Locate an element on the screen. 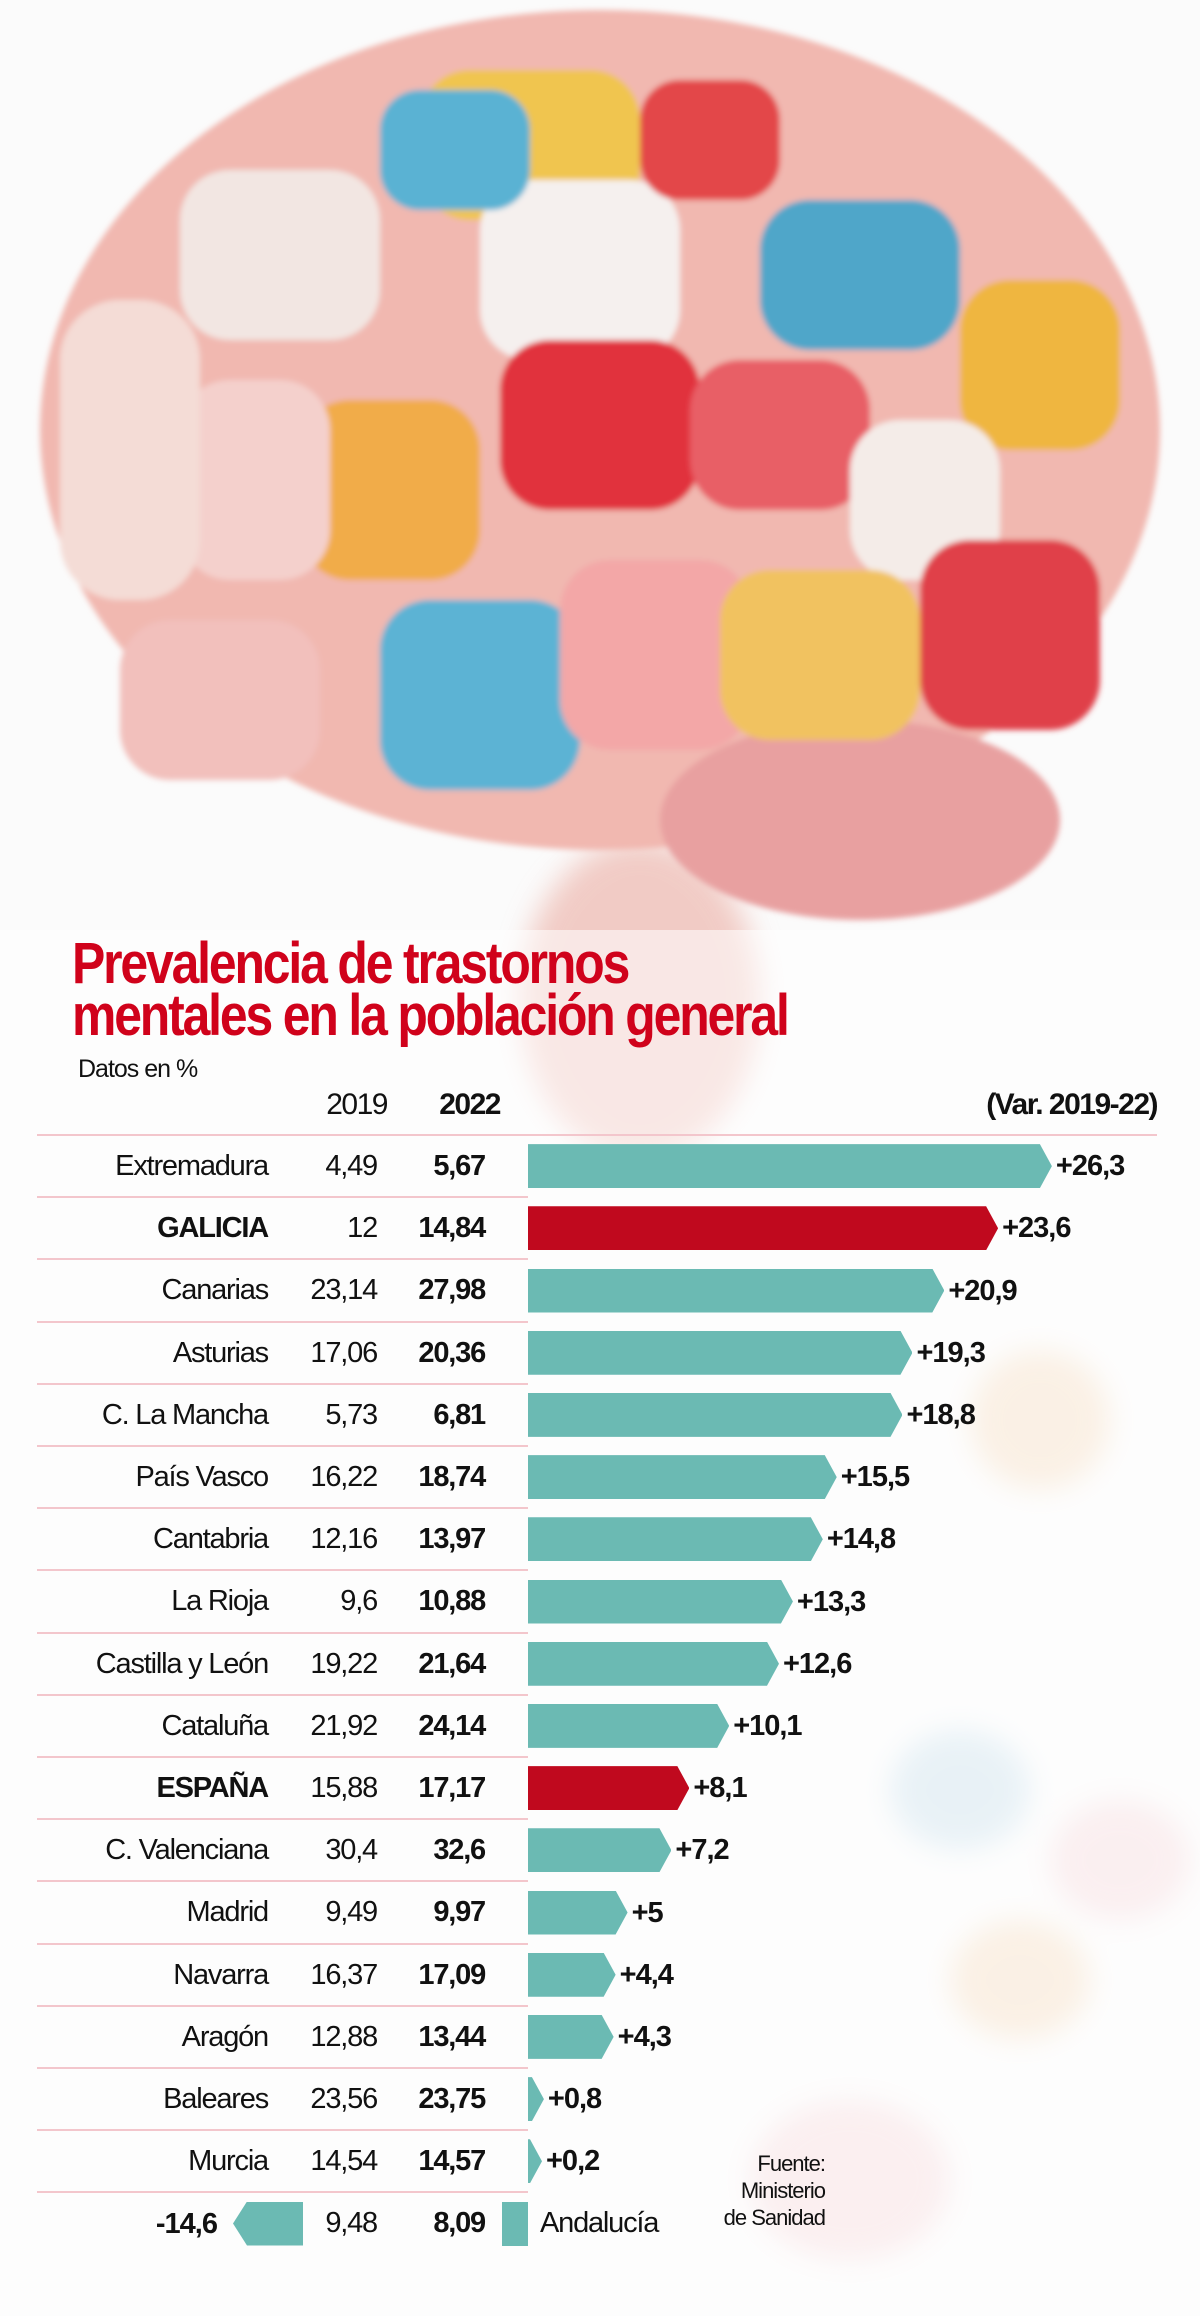  region-name: Navarra is located at coordinates (221, 1974).